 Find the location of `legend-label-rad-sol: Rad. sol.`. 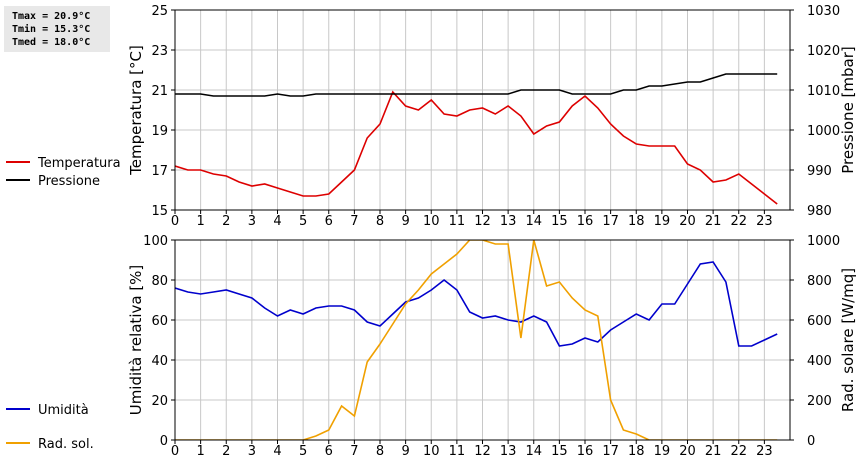

legend-label-rad-sol: Rad. sol. is located at coordinates (66, 444).